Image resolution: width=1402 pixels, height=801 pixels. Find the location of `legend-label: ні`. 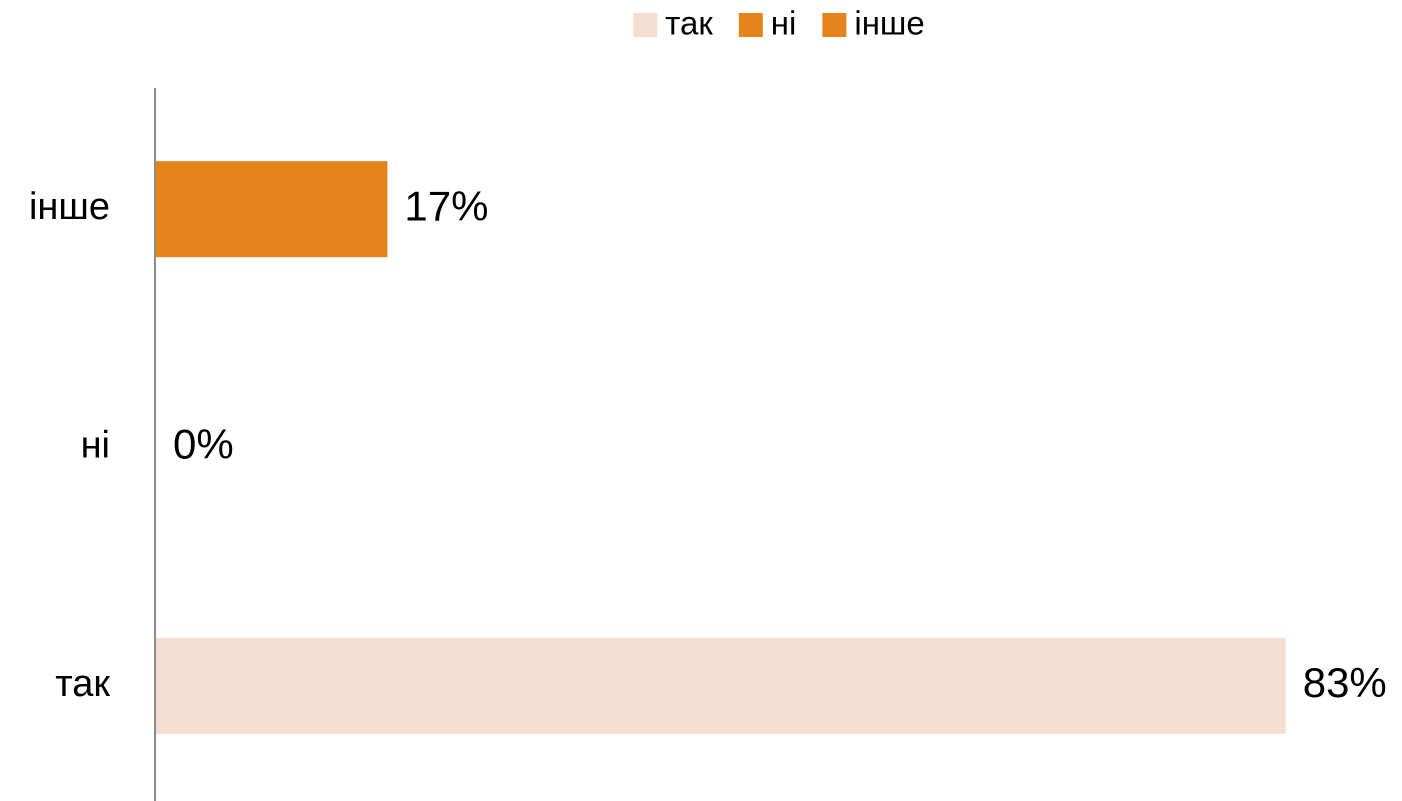

legend-label: ні is located at coordinates (784, 23).